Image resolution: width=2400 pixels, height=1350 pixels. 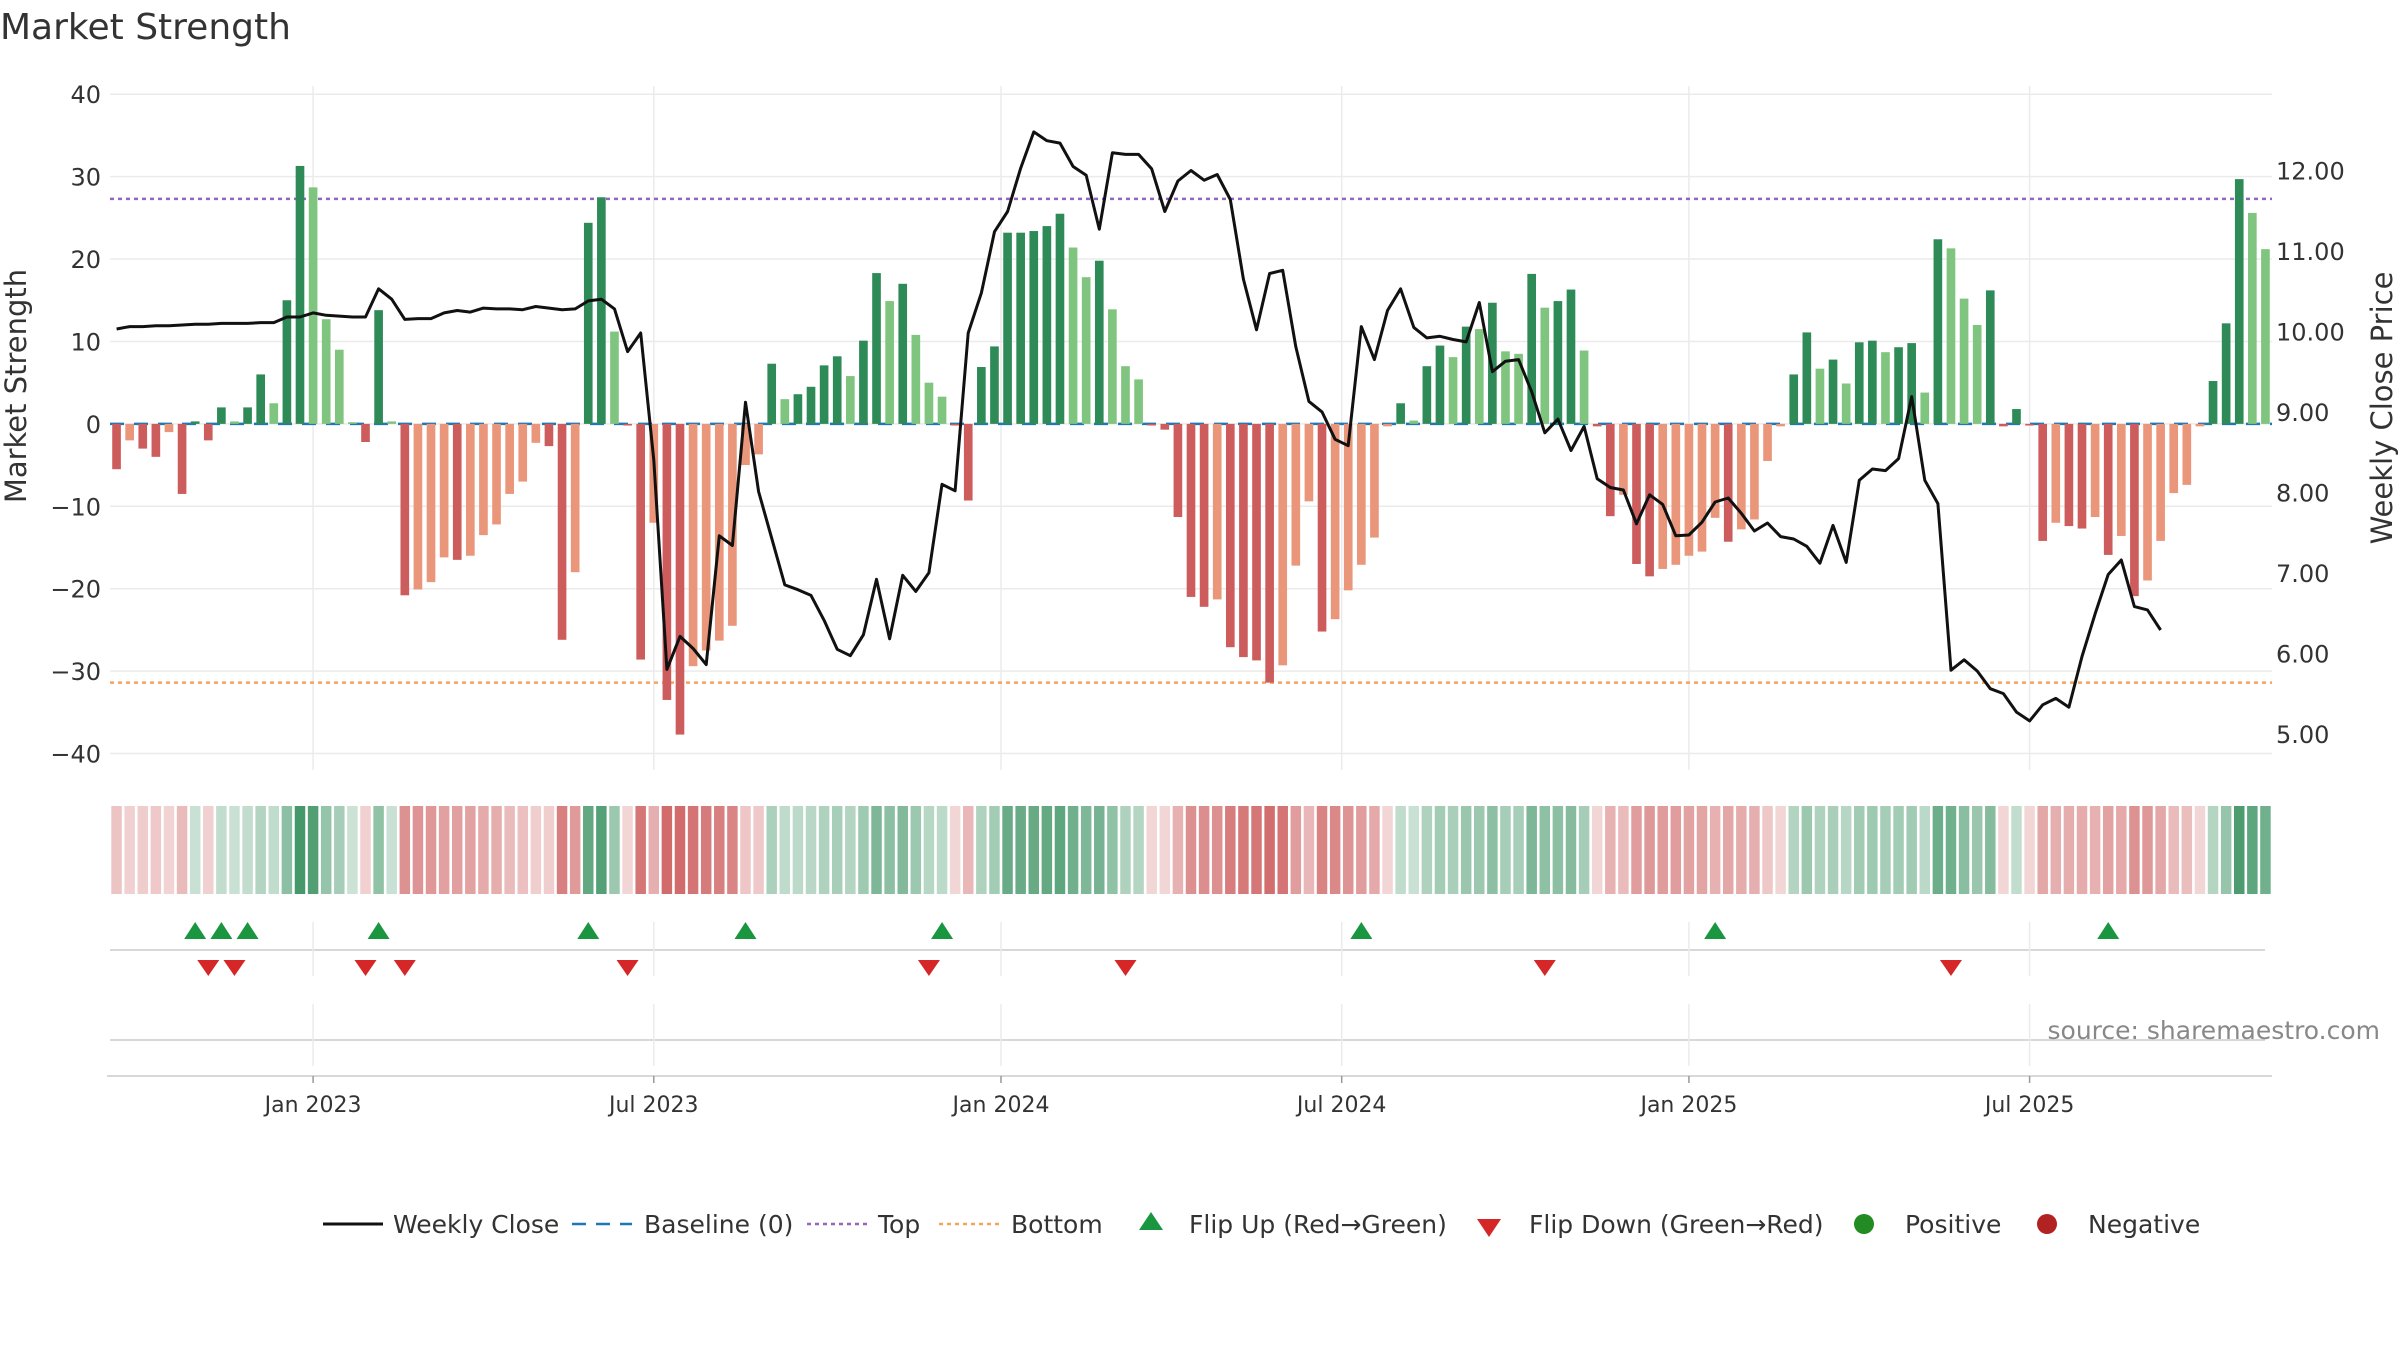 What do you see at coordinates (1318, 1224) in the screenshot?
I see `legend-flip-up-label: Flip Up (Red→Green)` at bounding box center [1318, 1224].